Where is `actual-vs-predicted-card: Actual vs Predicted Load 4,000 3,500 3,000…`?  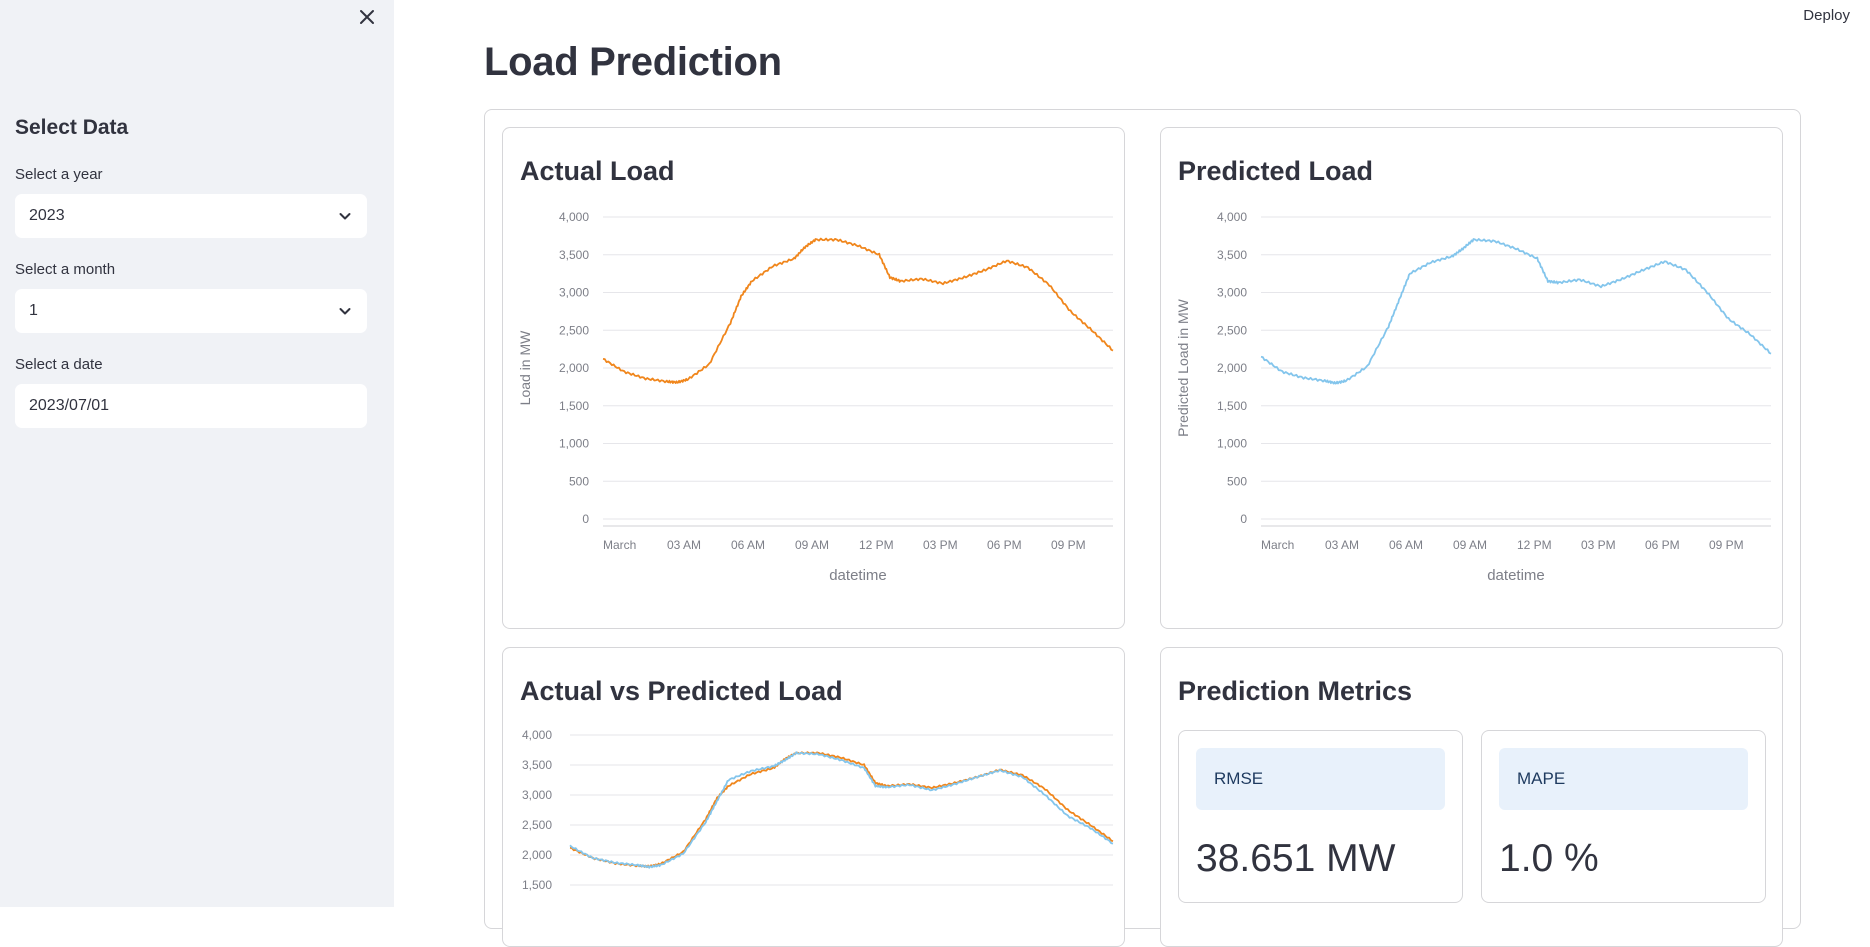
actual-vs-predicted-card: Actual vs Predicted Load 4,000 3,500 3,000… is located at coordinates (813, 797).